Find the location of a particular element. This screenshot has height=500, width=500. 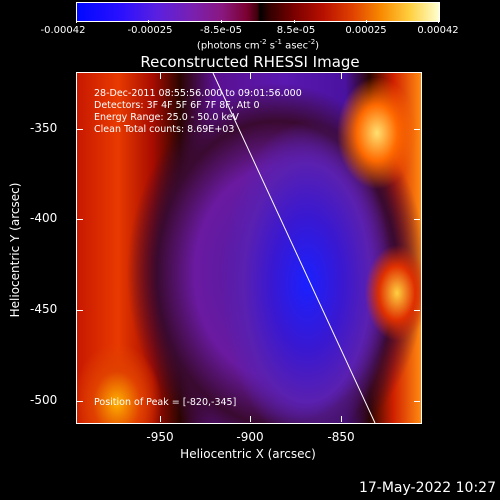

y-axis-label: Heliocentric Y (arcsec) is located at coordinates (15, 250).